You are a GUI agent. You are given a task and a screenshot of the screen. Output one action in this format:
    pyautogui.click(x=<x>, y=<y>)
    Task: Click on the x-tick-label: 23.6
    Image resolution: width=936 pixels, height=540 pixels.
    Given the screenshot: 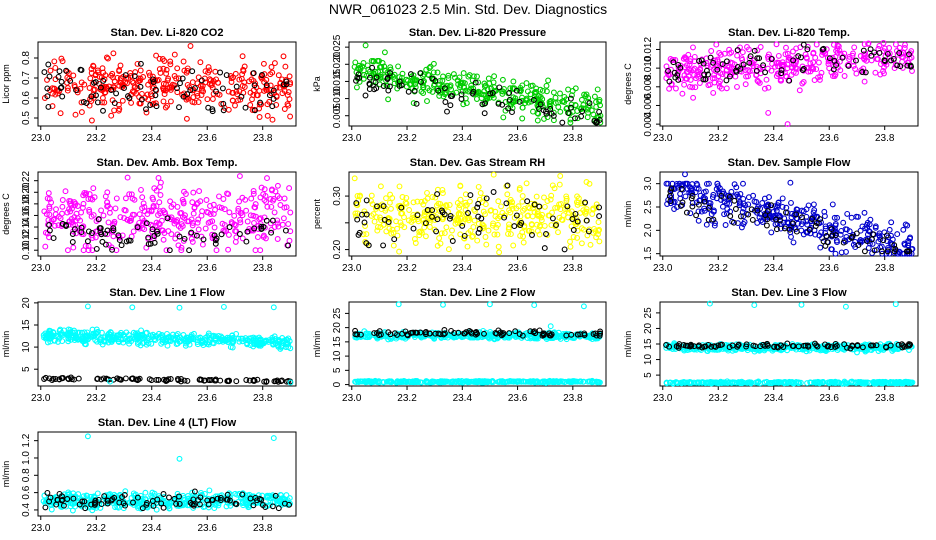 What is the action you would take?
    pyautogui.click(x=518, y=268)
    